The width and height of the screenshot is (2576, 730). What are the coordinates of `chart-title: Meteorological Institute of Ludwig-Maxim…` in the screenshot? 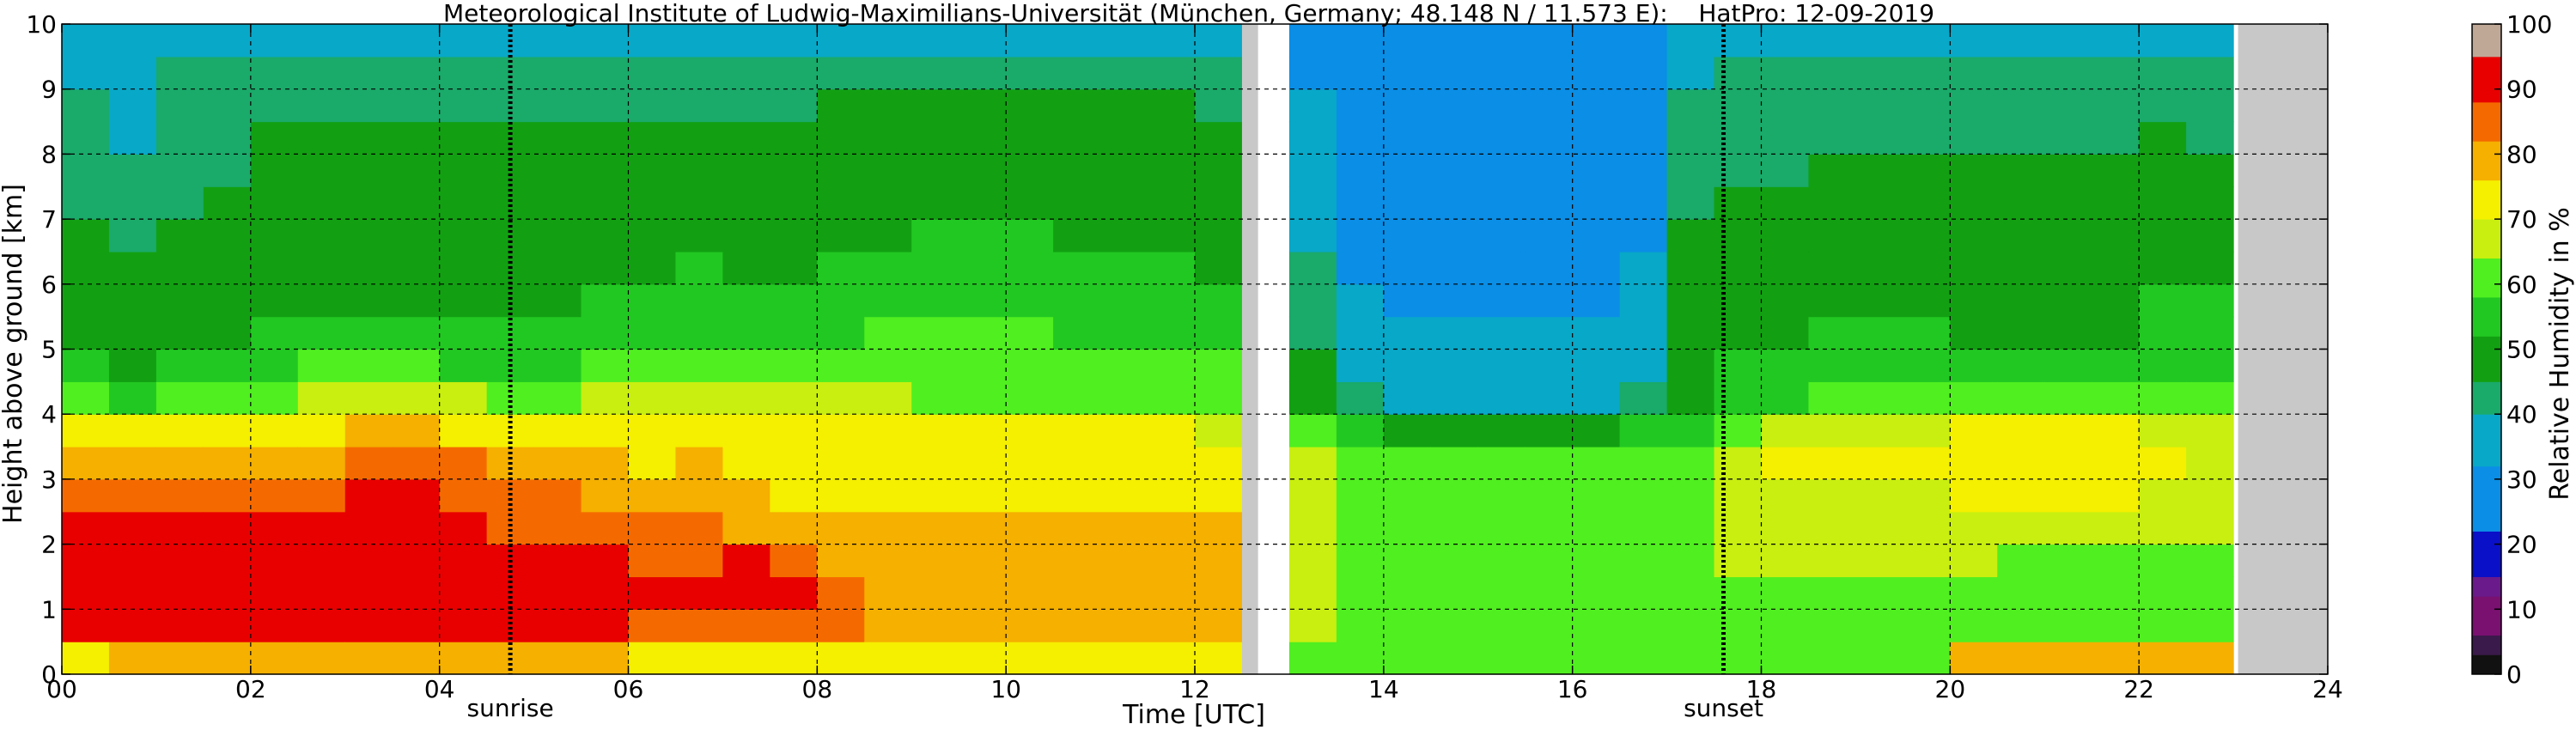 It's located at (1188, 13).